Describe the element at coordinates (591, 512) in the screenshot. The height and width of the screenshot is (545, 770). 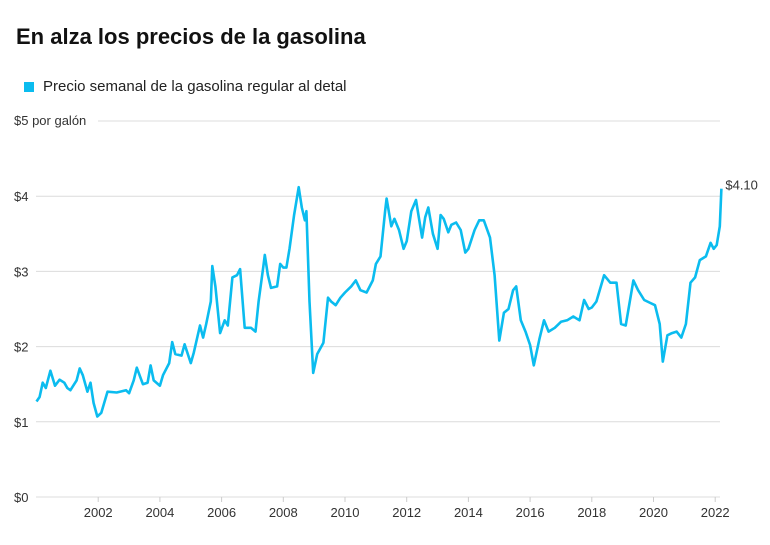
I see `x-tick-label: 2018` at that location.